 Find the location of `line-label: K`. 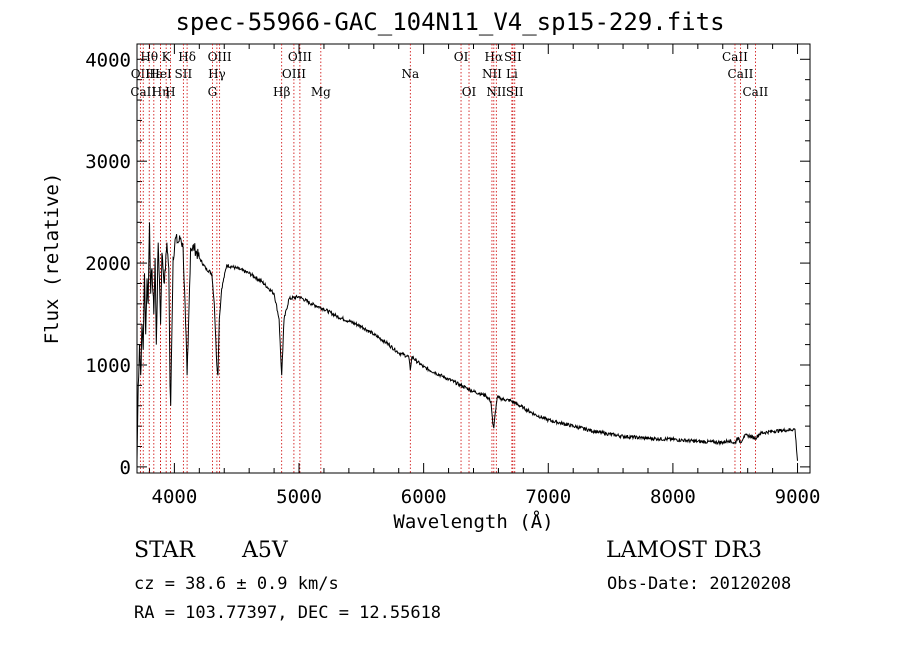

line-label: K is located at coordinates (167, 57).